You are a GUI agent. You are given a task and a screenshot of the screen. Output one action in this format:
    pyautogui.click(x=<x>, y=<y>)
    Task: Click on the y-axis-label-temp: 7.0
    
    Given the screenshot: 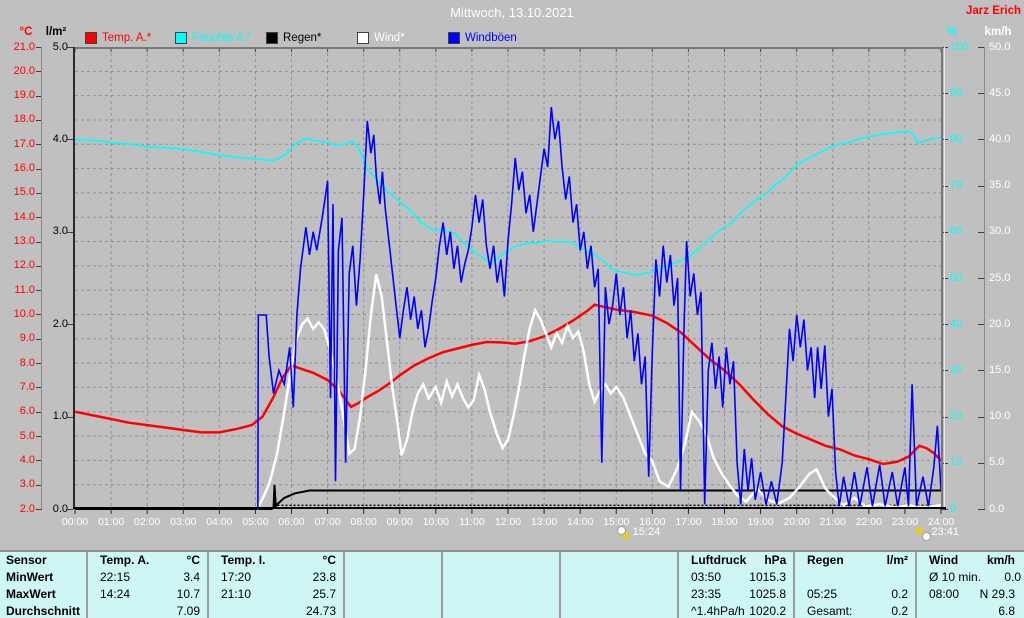 What is the action you would take?
    pyautogui.click(x=27, y=386)
    